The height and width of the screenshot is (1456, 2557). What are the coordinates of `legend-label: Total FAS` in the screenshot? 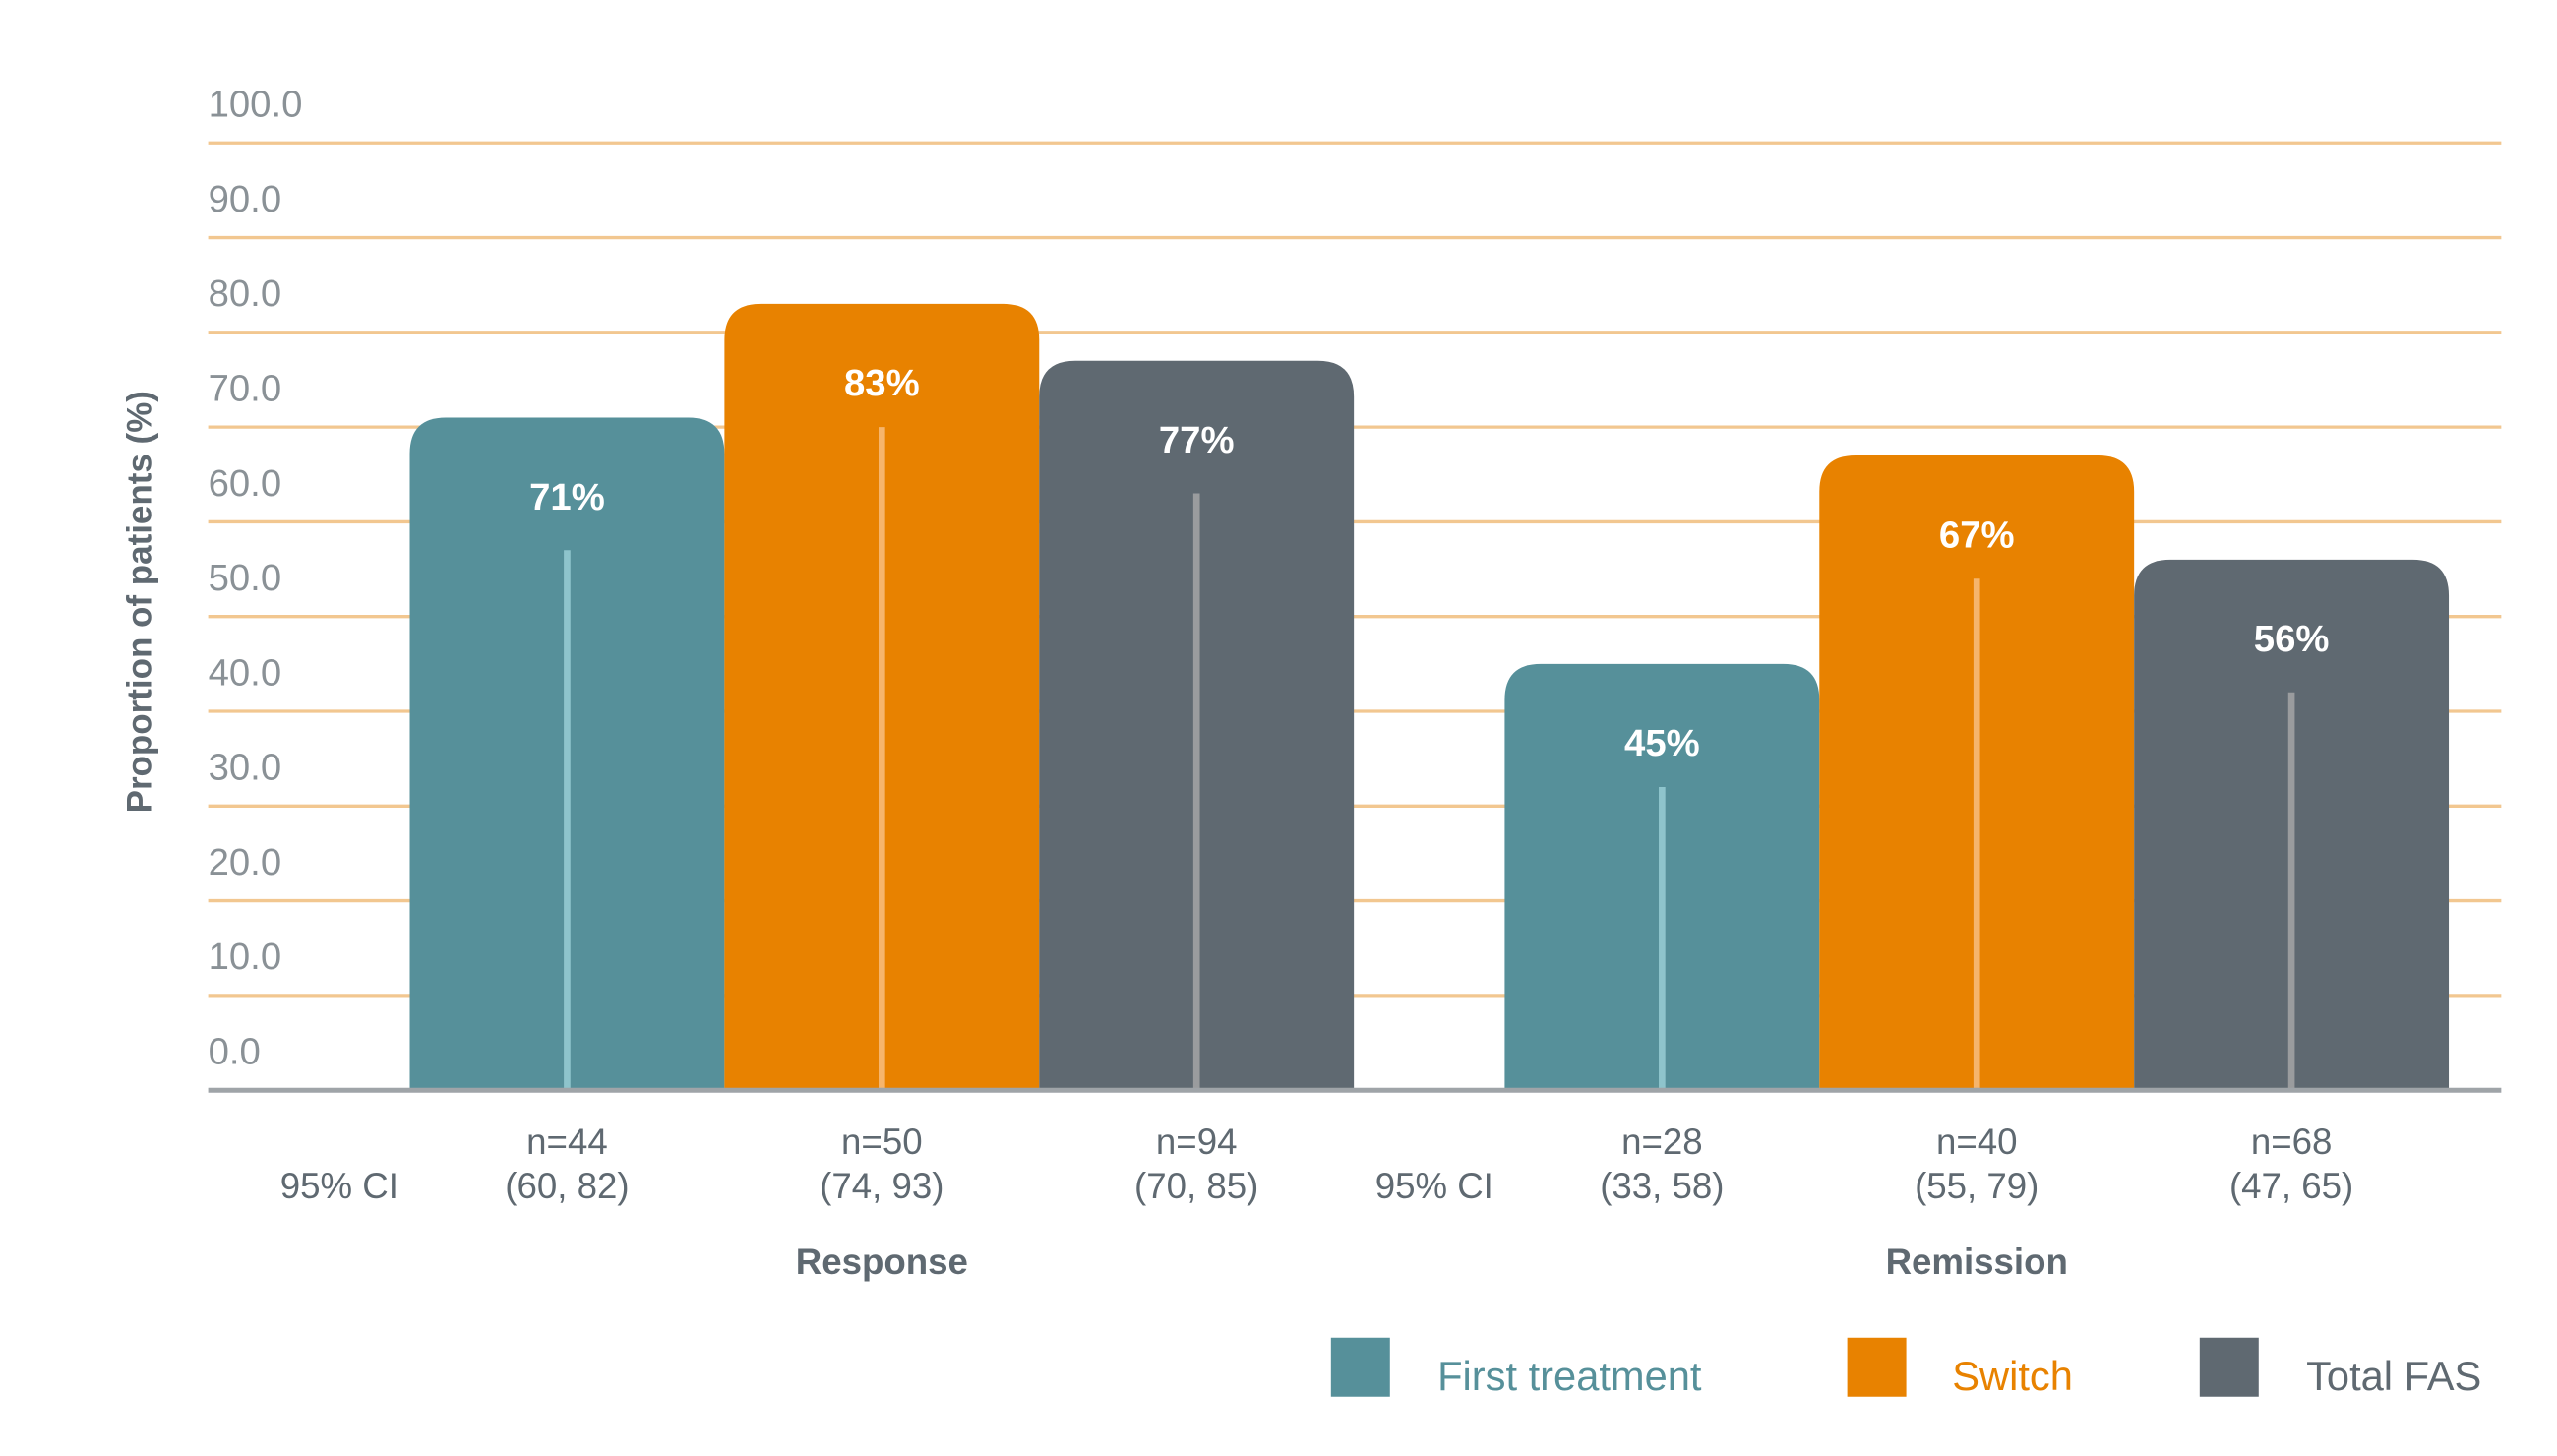 It's located at (2393, 1376).